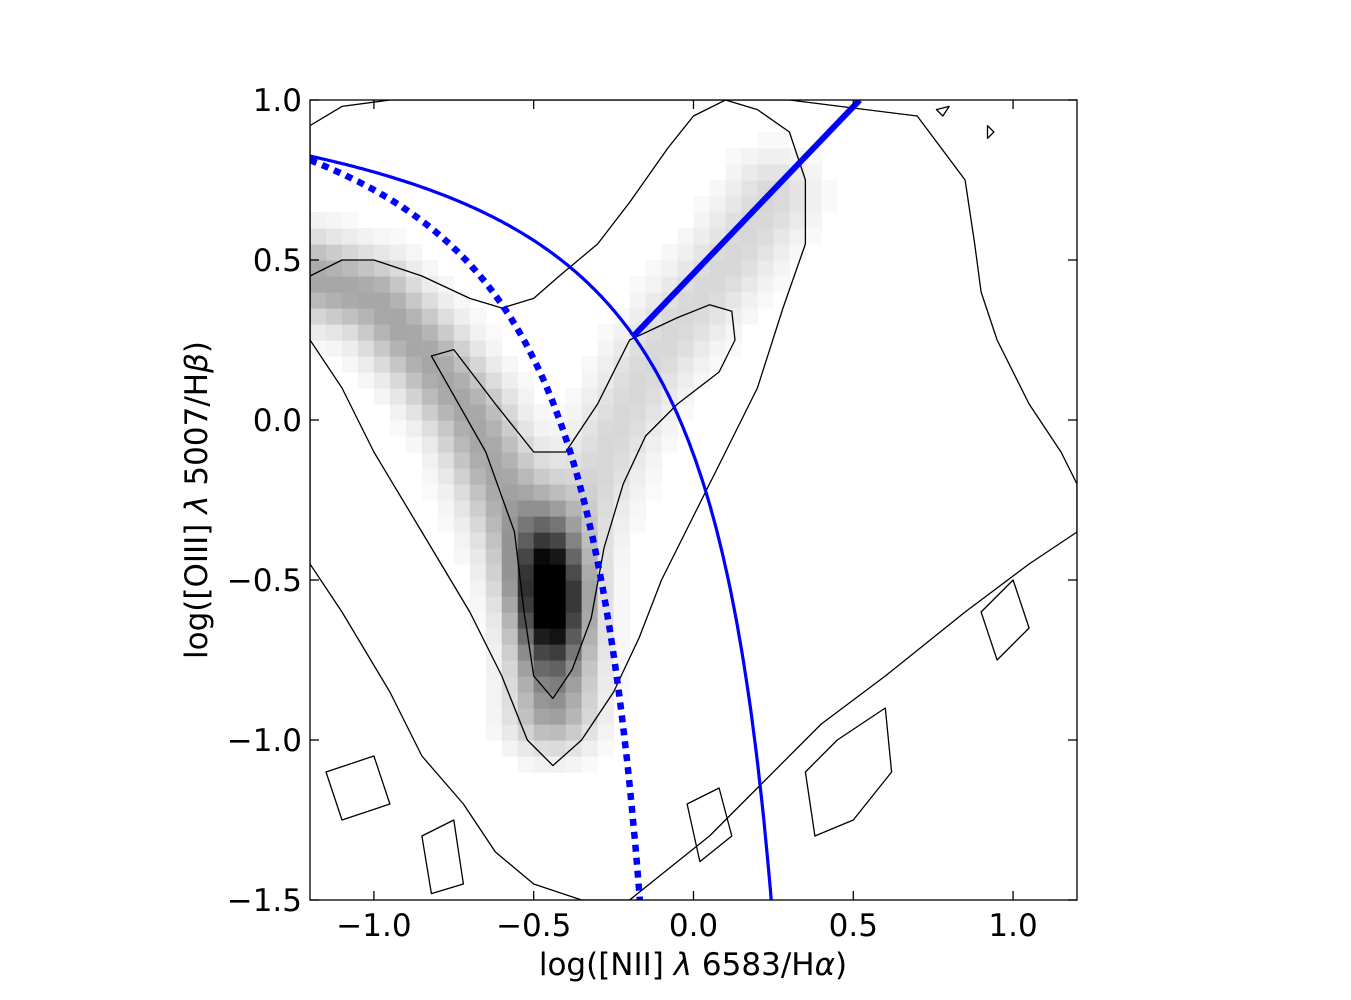  I want to click on y-label-suffix: ), so click(197, 347).